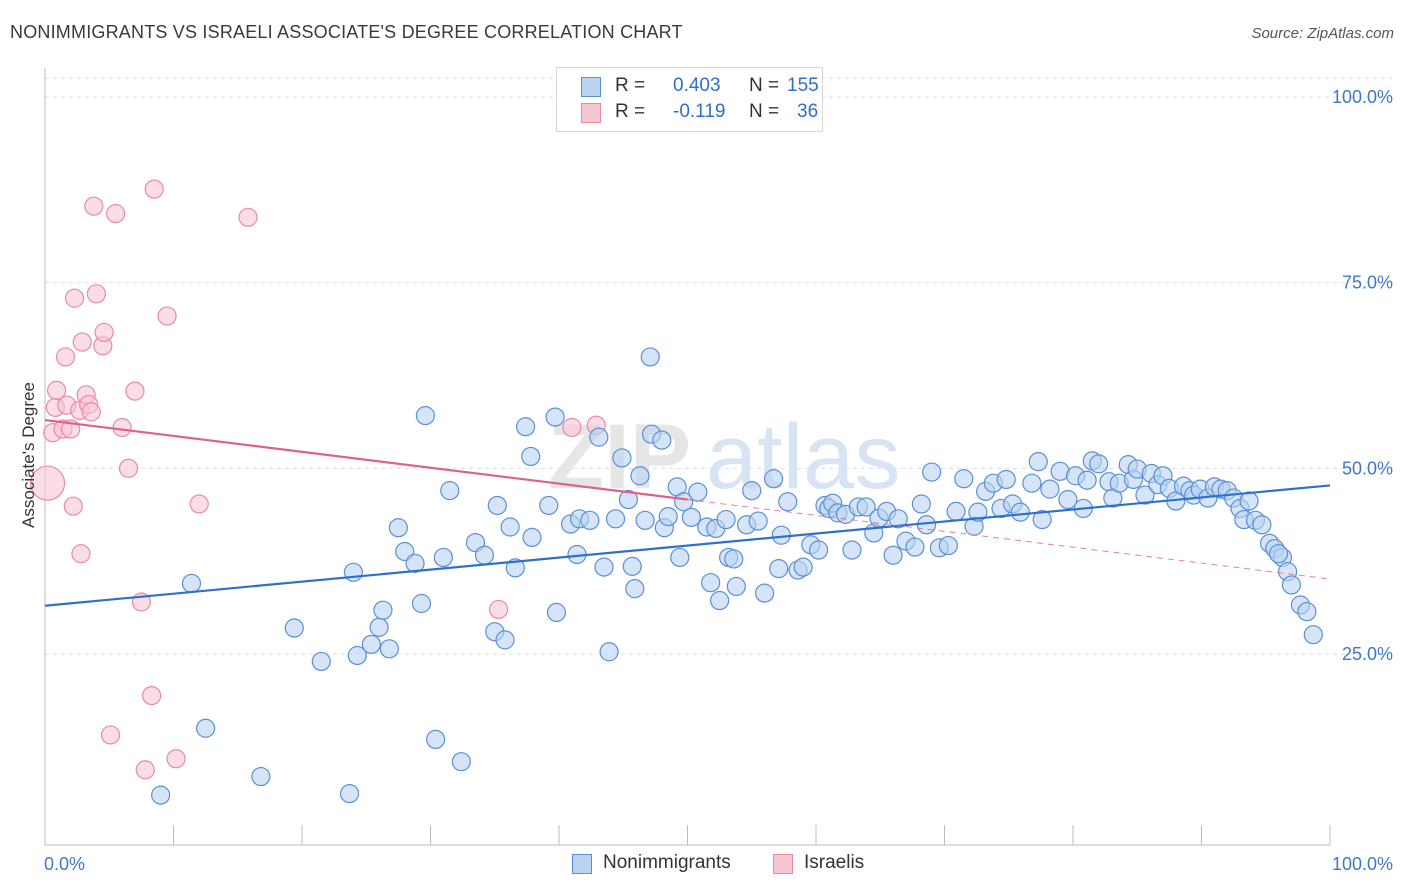 The image size is (1406, 892). Describe the element at coordinates (582, 864) in the screenshot. I see `legend-swatch-nonimmigrants` at that location.